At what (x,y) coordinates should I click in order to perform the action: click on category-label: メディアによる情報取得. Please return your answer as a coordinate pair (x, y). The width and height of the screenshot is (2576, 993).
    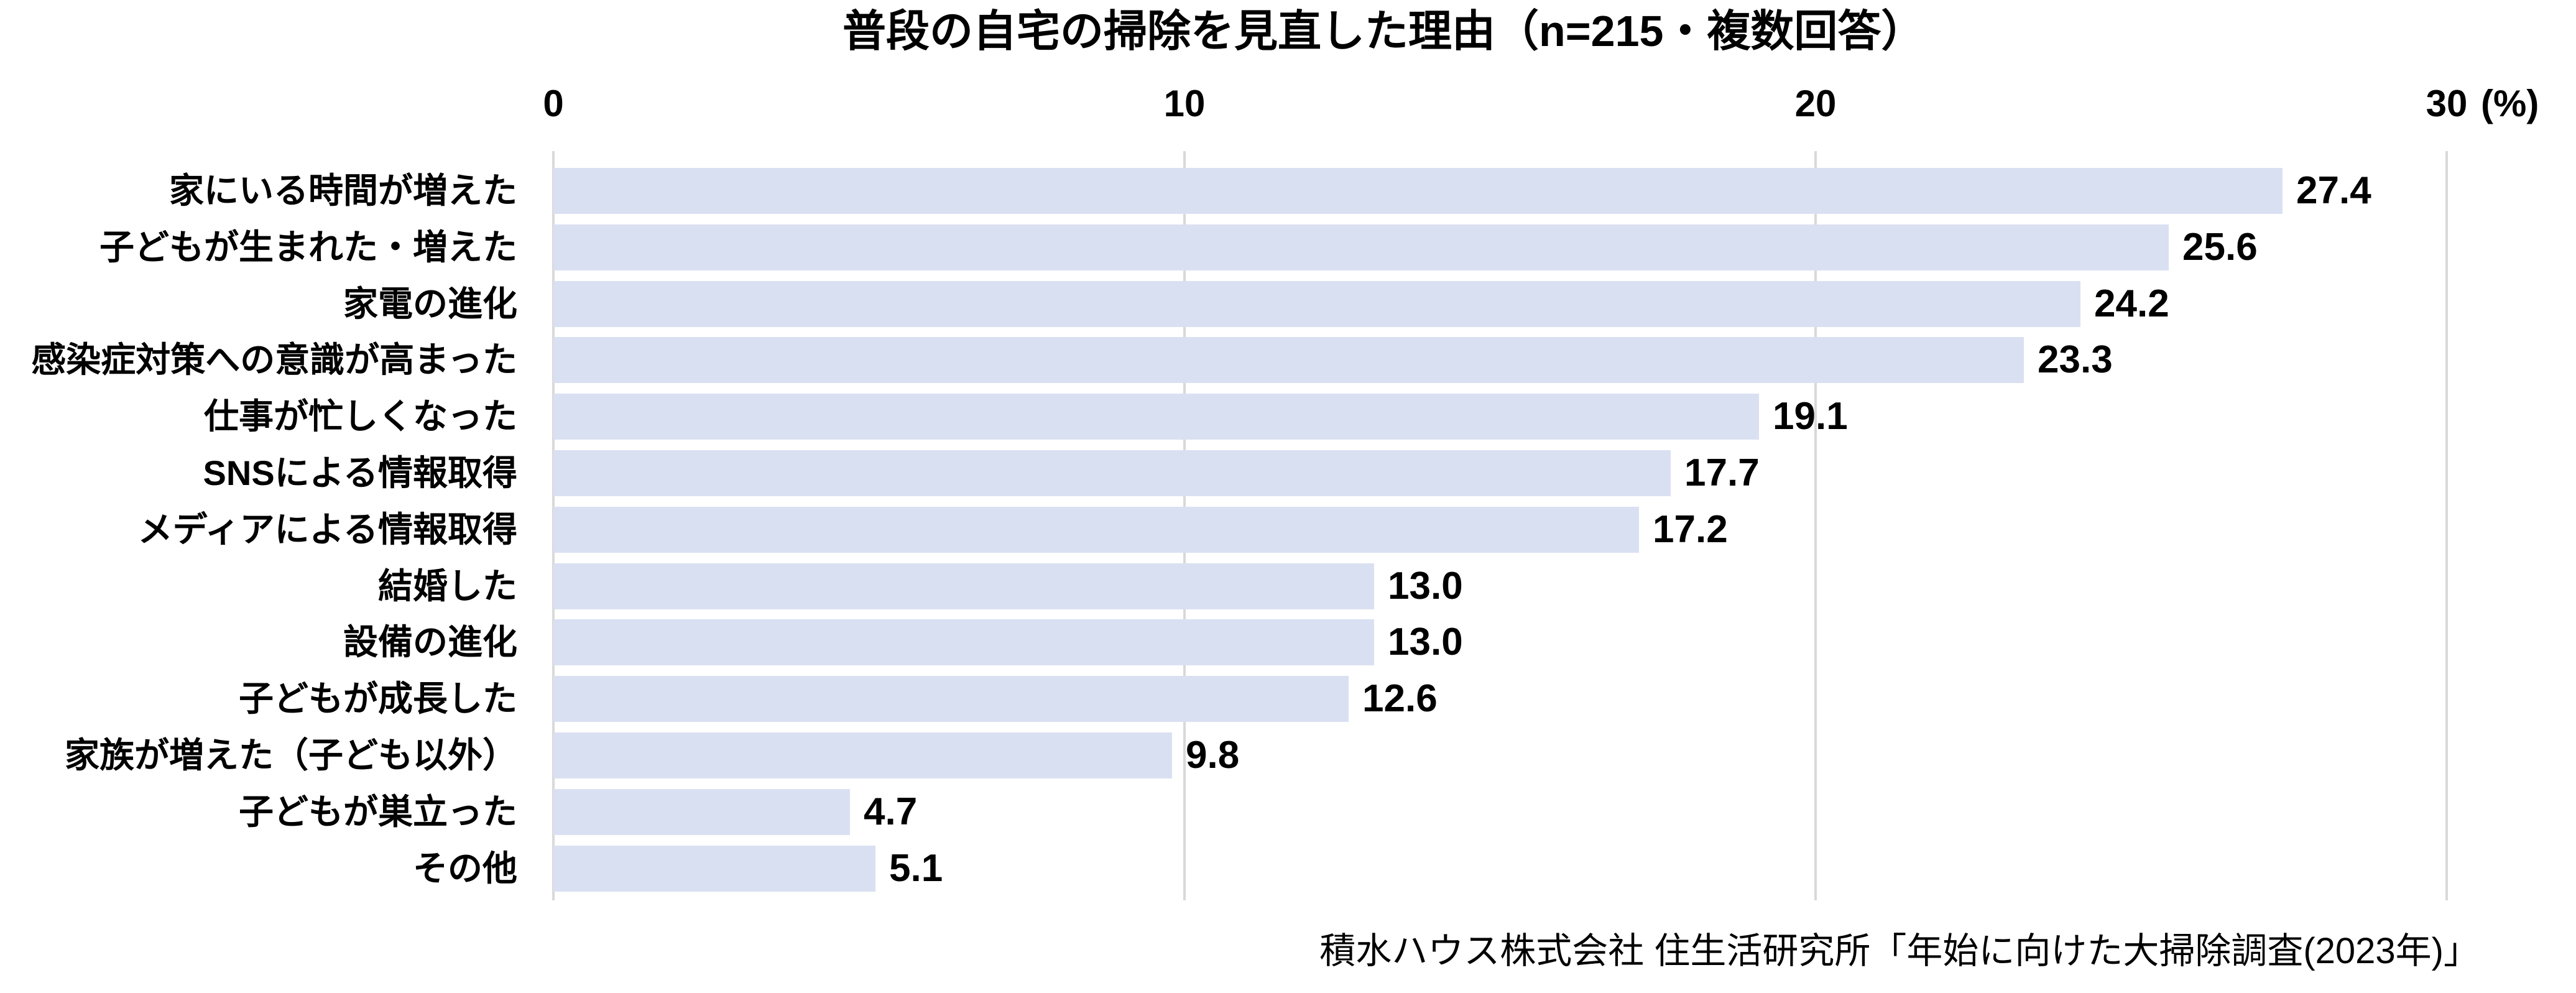
    Looking at the image, I should click on (327, 529).